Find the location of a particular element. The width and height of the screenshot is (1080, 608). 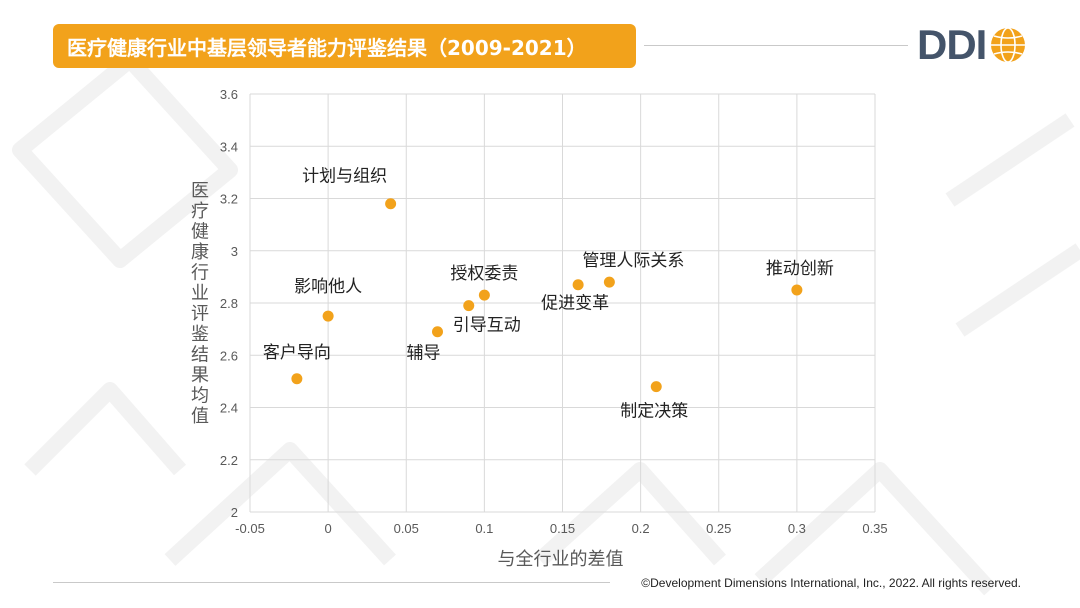

x-tick-label: 0 is located at coordinates (328, 528).